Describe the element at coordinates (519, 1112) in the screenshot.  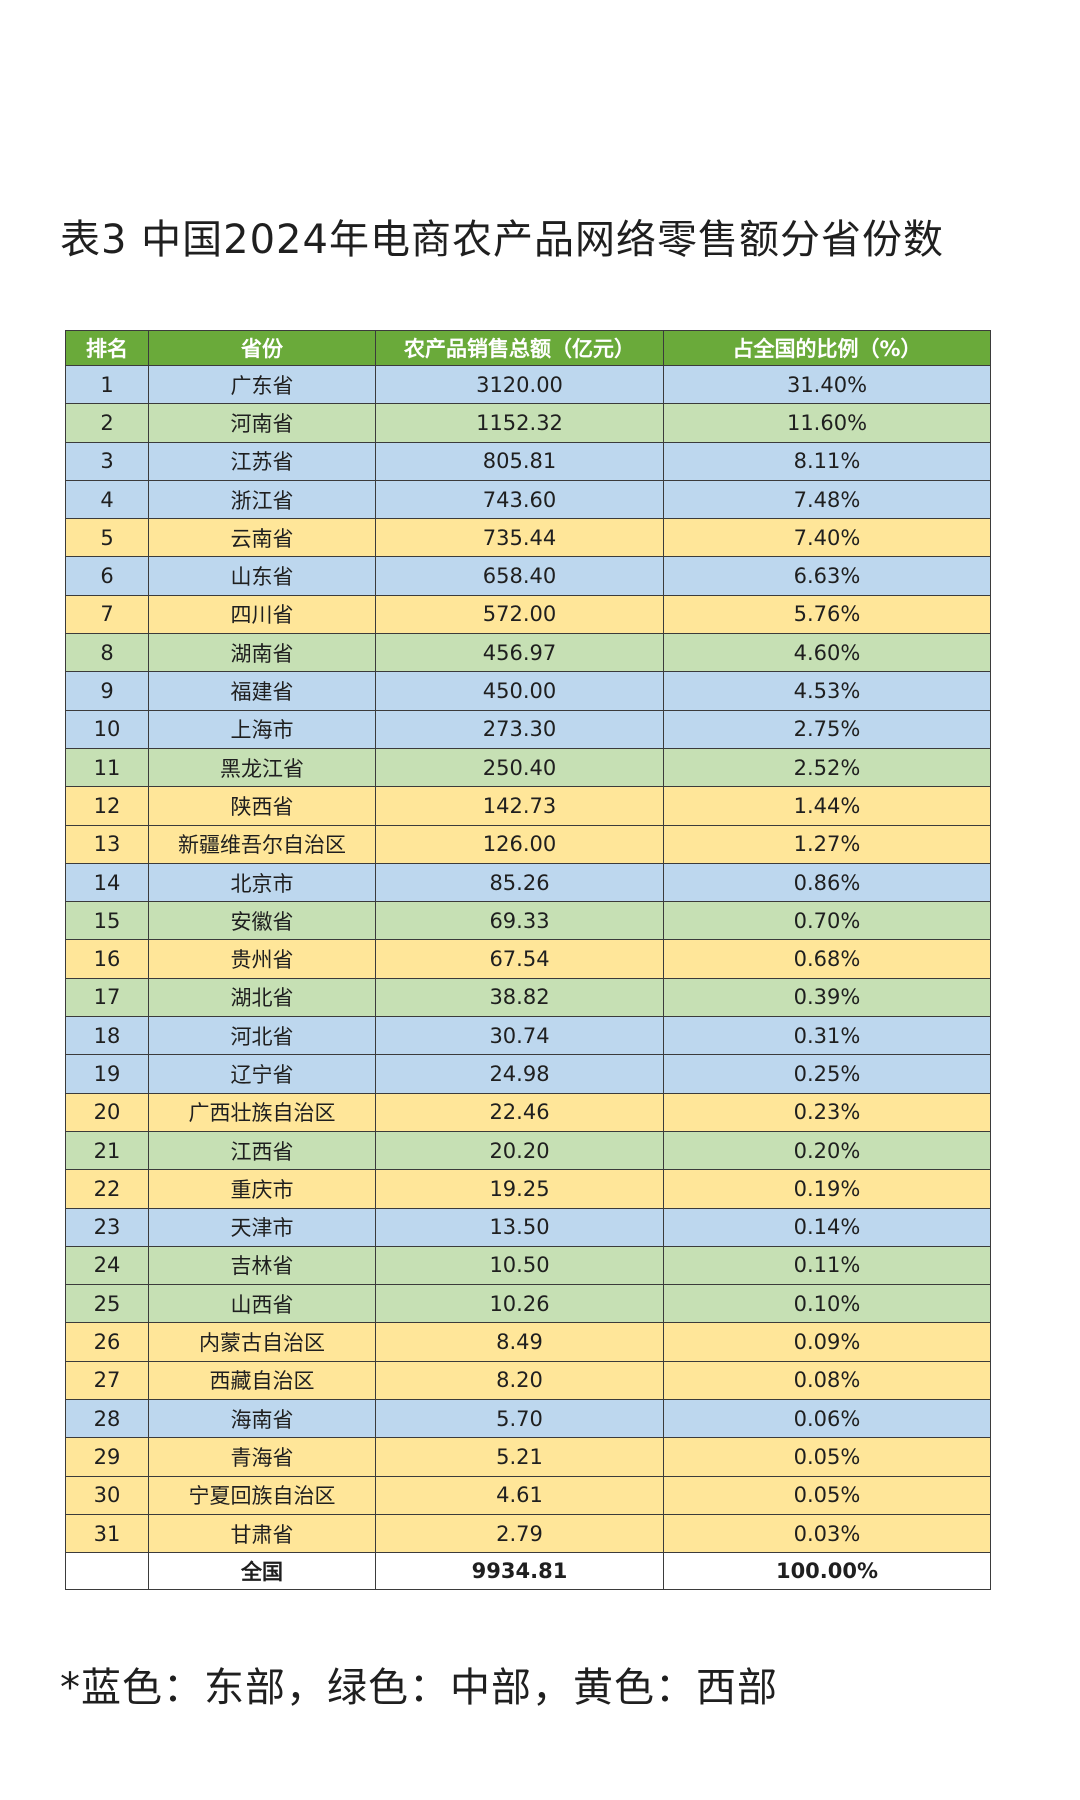
I see `cell-sales: 22.46` at that location.